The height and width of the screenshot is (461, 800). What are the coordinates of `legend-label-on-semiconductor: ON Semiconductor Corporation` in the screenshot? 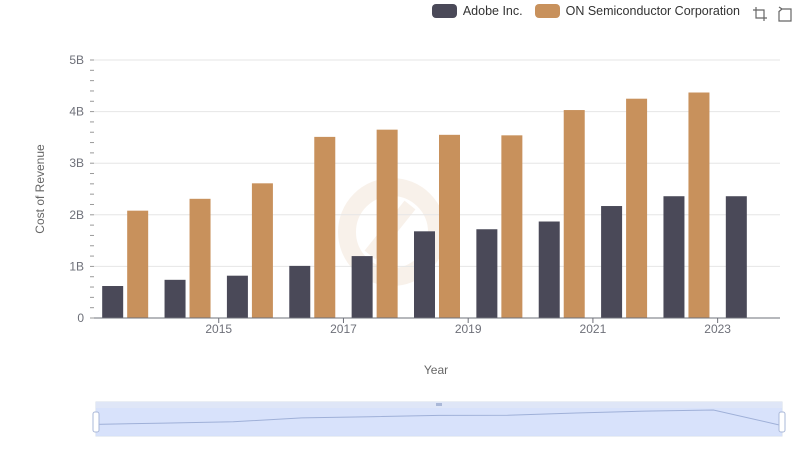 It's located at (652, 11).